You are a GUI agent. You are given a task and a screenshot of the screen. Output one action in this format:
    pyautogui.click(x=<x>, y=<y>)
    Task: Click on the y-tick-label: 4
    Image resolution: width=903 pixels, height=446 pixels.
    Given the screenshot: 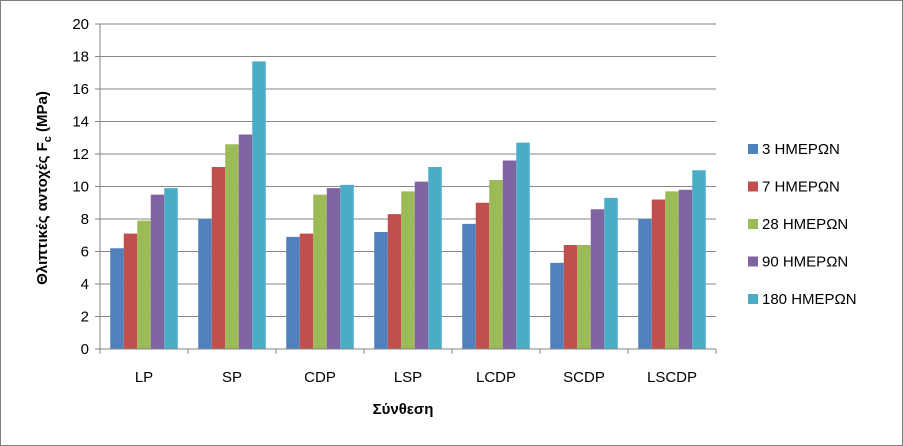 What is the action you would take?
    pyautogui.click(x=85, y=284)
    